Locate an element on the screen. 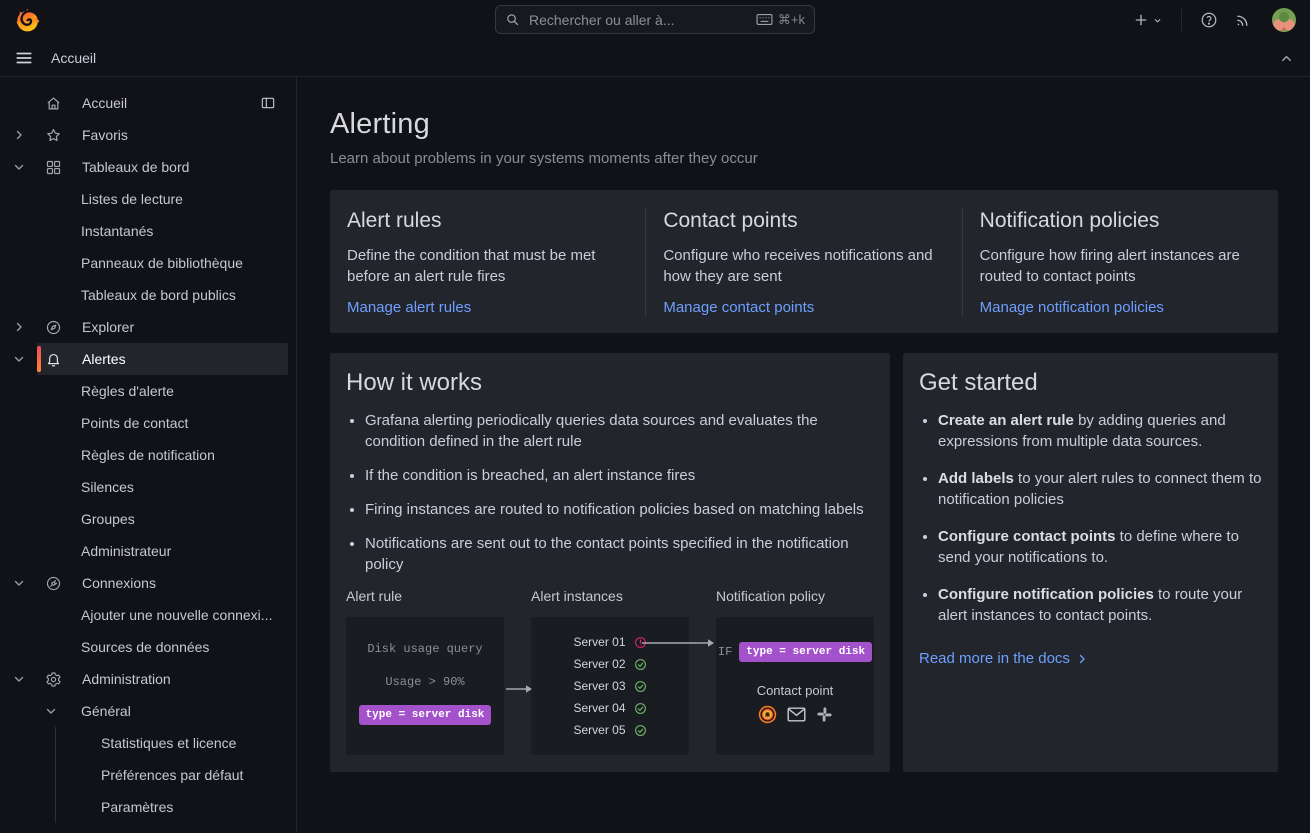 This screenshot has width=1310, height=833. server-row: Server 05 is located at coordinates (610, 730).